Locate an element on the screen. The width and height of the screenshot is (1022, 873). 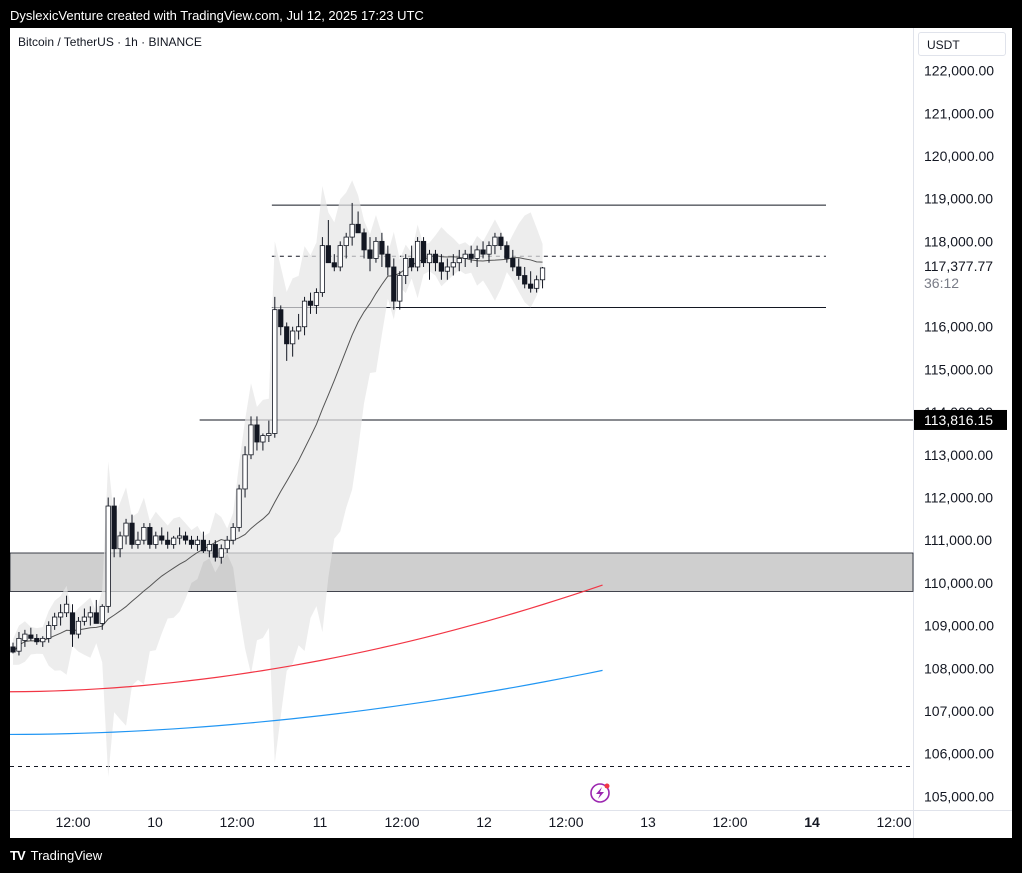
x-tick-label: 12 is located at coordinates (484, 822).